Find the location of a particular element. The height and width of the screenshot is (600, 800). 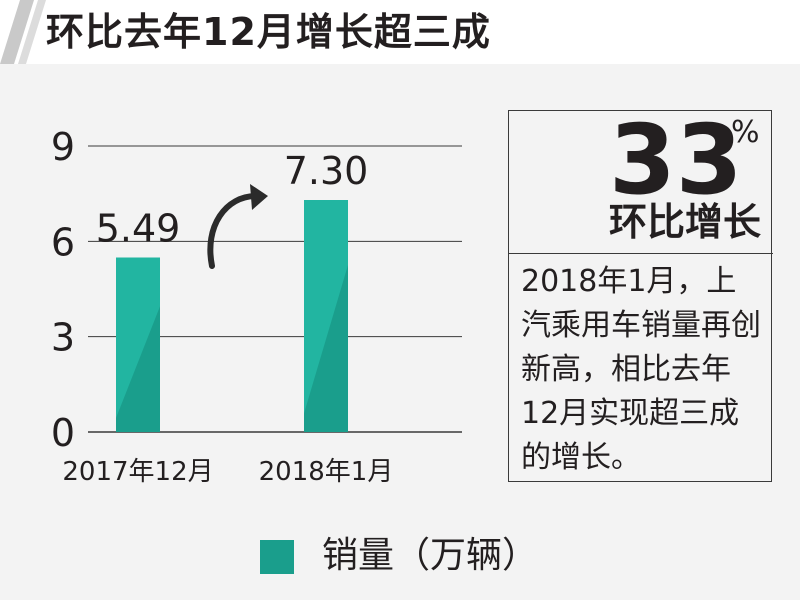

growth-number: 33 is located at coordinates (676, 160).